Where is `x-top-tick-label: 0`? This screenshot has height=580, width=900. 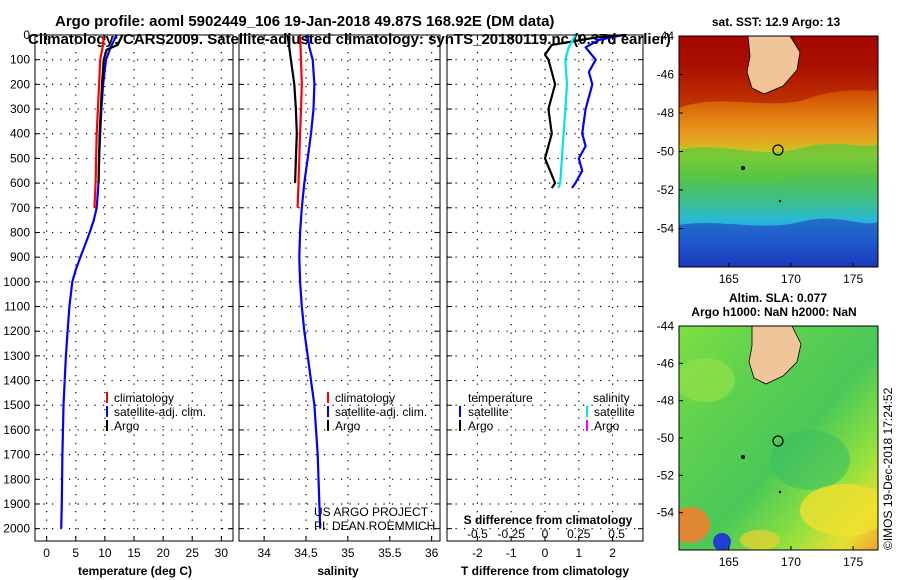
x-top-tick-label: 0 is located at coordinates (545, 534).